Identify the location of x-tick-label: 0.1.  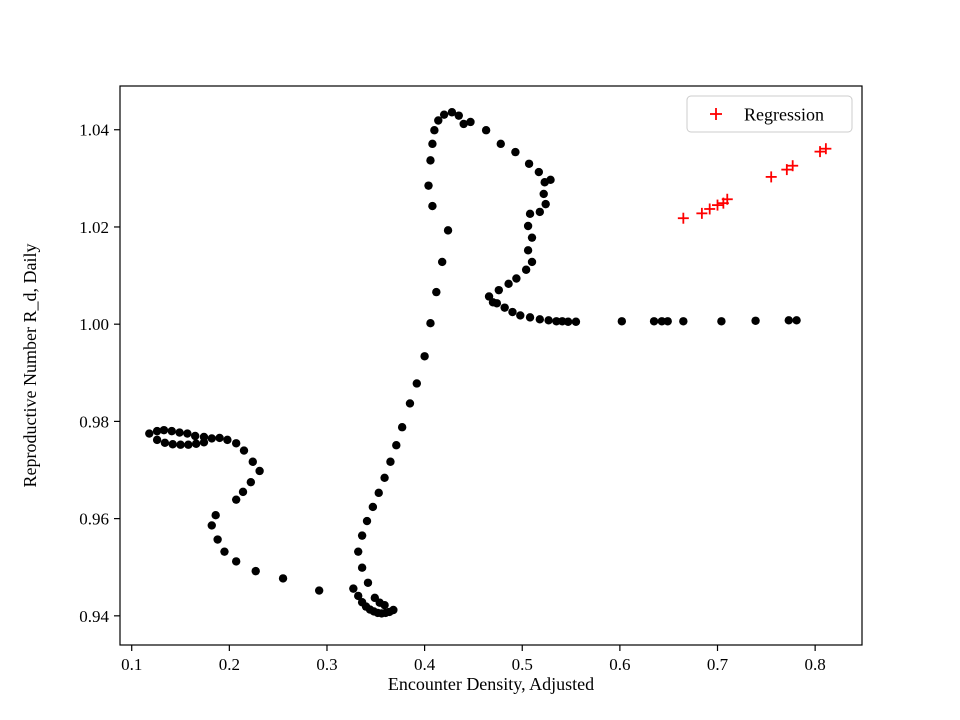
(131, 664).